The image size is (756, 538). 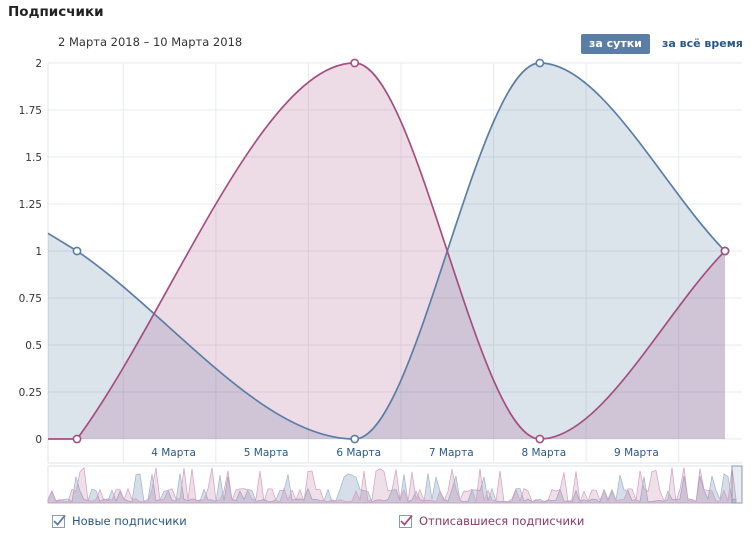 I want to click on page-title: Подписчики, so click(x=56, y=12).